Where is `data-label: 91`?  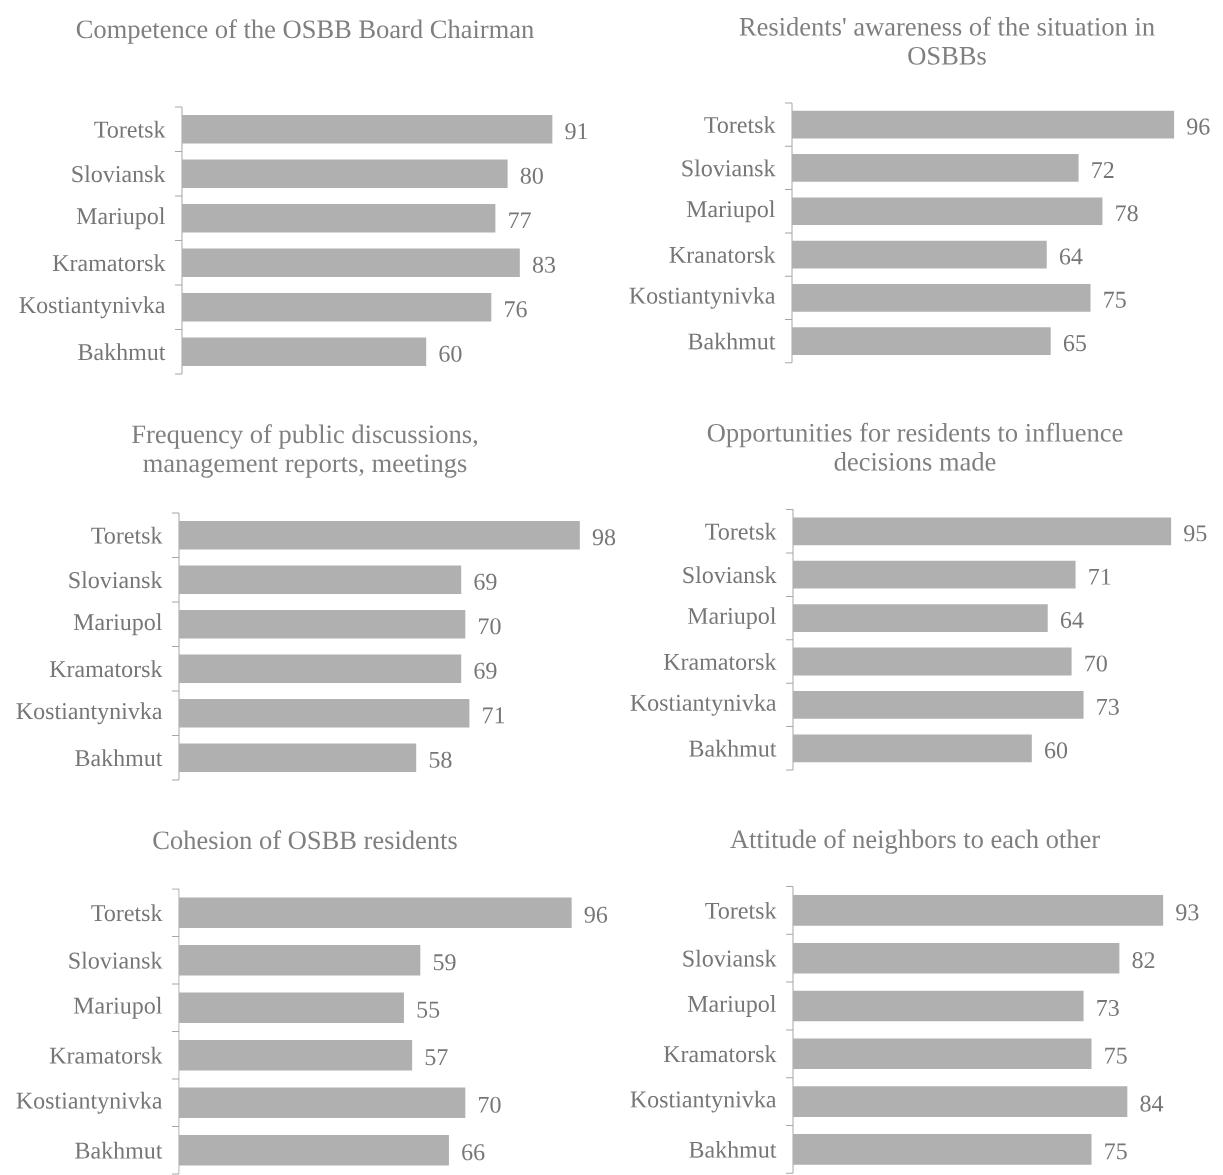 data-label: 91 is located at coordinates (576, 131).